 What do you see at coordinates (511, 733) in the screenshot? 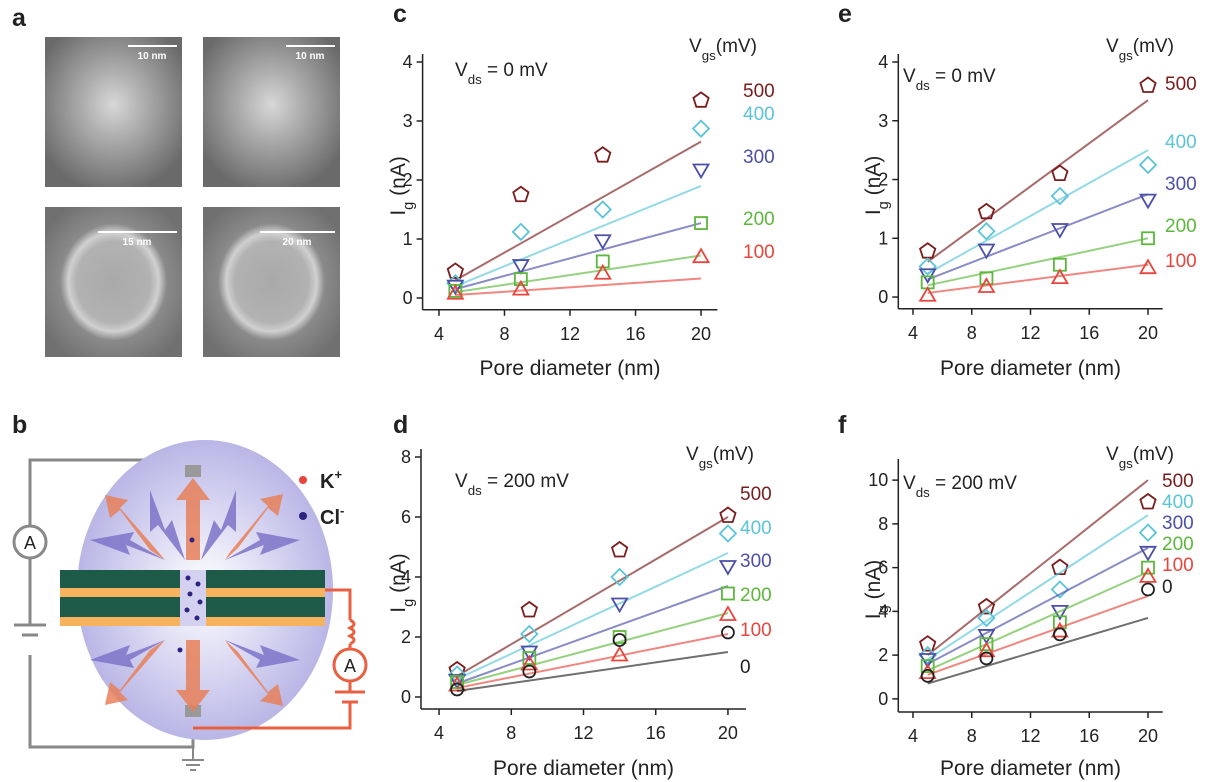
I see `x-tick-label: 8` at bounding box center [511, 733].